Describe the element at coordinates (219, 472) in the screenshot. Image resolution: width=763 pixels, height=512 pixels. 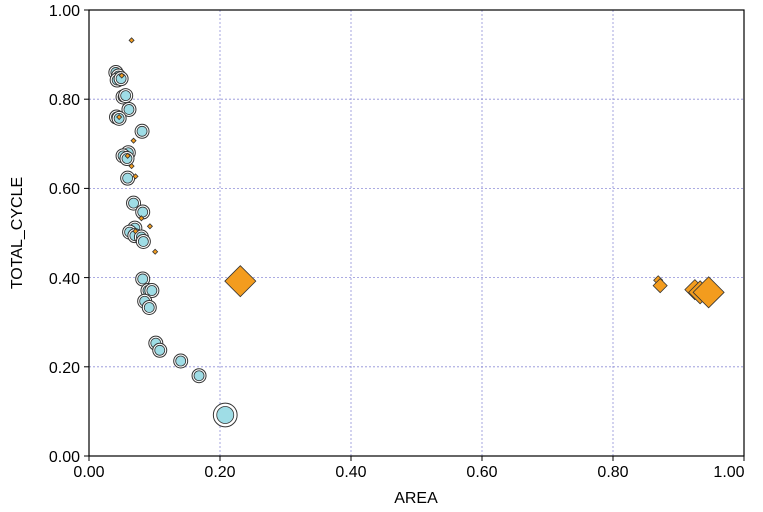
I see `x-tick-label: 0.20` at that location.